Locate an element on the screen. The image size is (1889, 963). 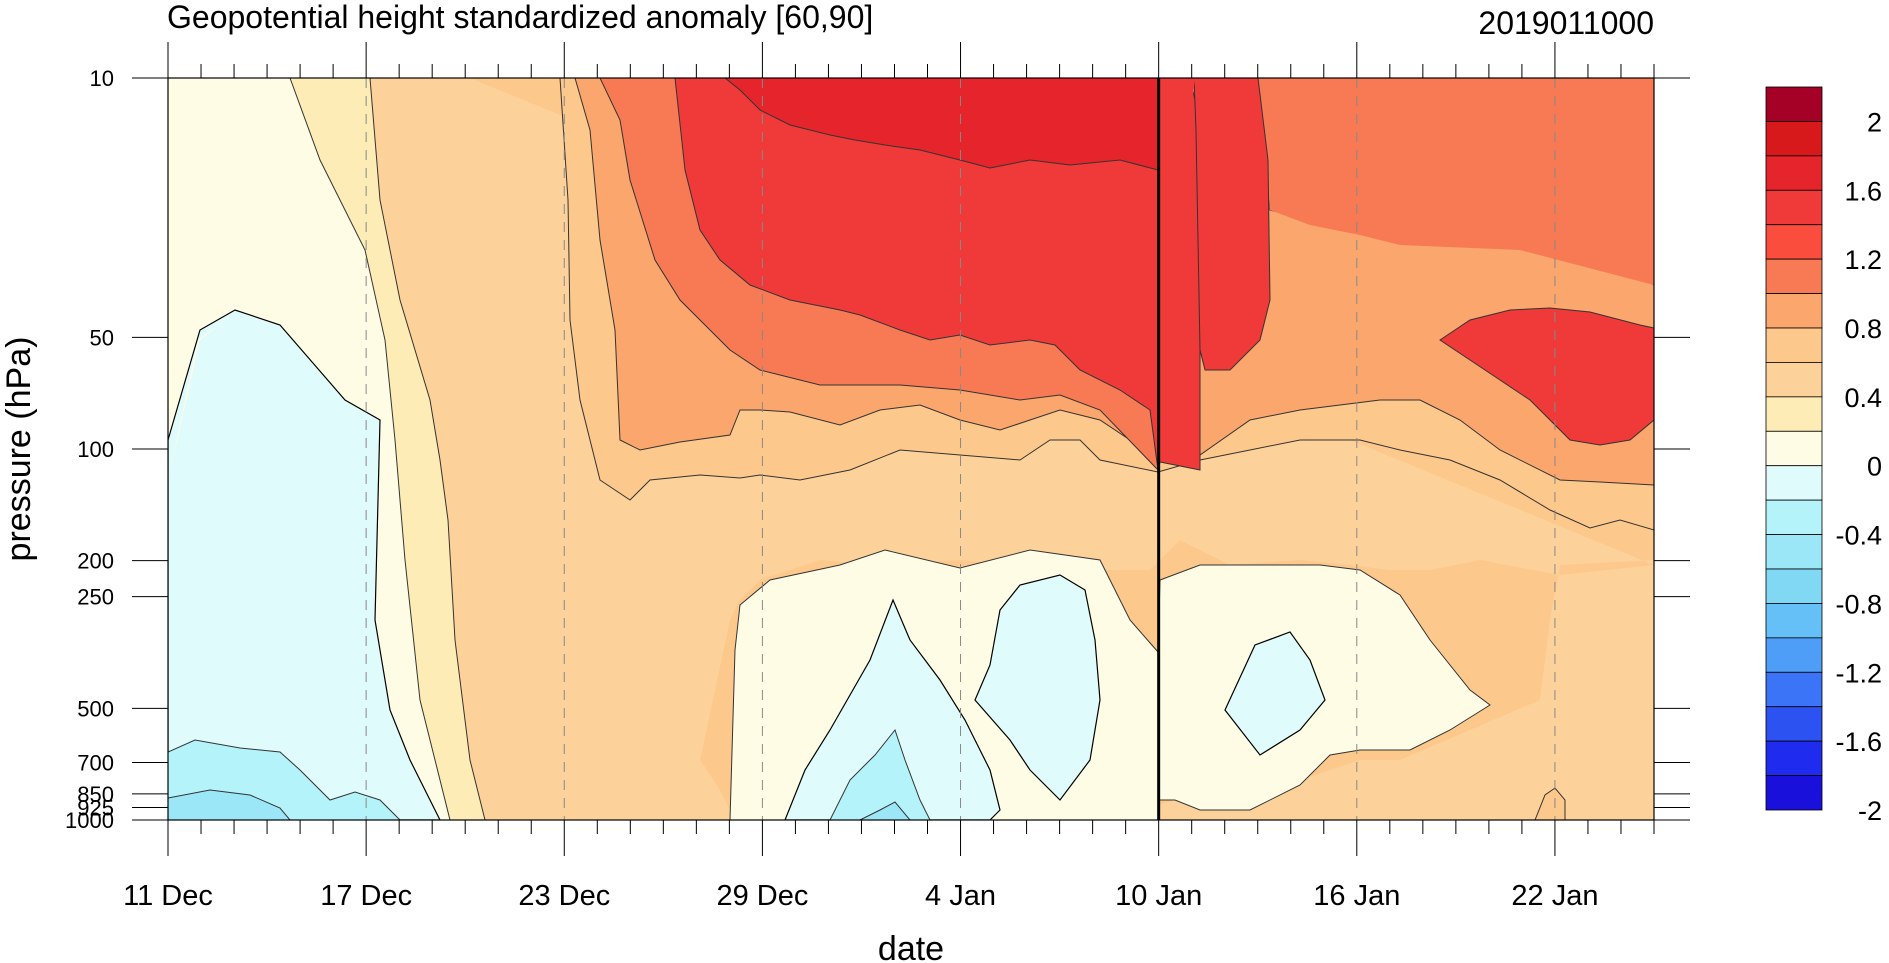
contour-band-1.2b is located at coordinates (937, 274).